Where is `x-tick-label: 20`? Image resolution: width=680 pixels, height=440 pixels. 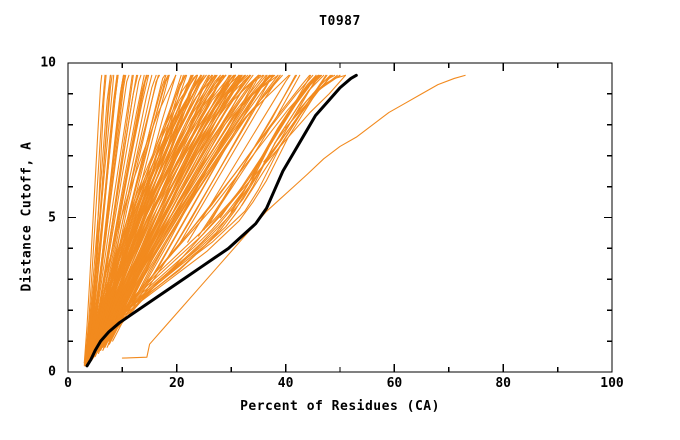
x-tick-label: 20 is located at coordinates (176, 383).